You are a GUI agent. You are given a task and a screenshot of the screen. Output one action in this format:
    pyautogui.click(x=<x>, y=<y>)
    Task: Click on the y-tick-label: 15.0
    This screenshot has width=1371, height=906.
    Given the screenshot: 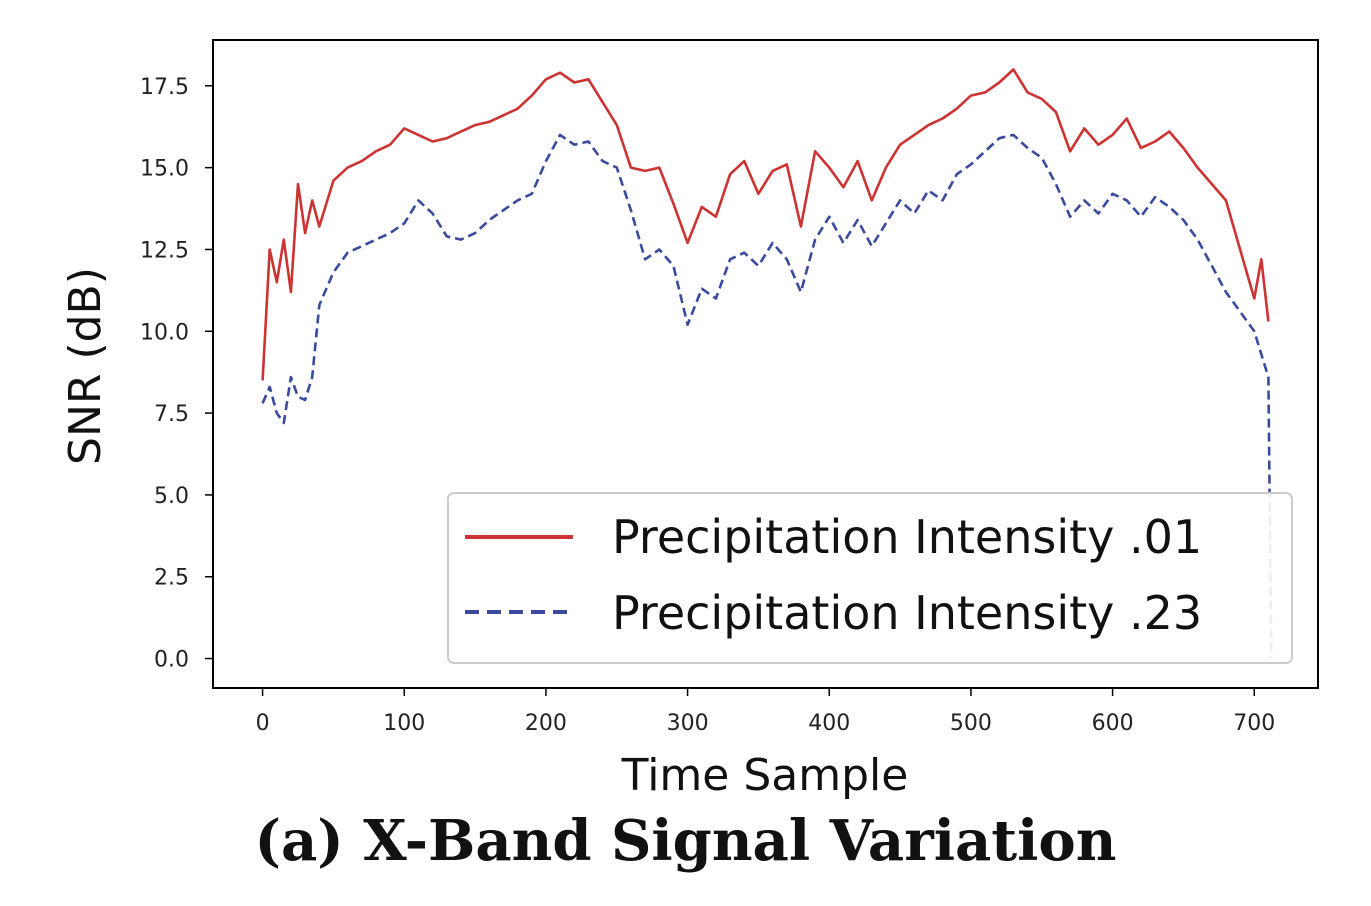 What is the action you would take?
    pyautogui.click(x=164, y=169)
    